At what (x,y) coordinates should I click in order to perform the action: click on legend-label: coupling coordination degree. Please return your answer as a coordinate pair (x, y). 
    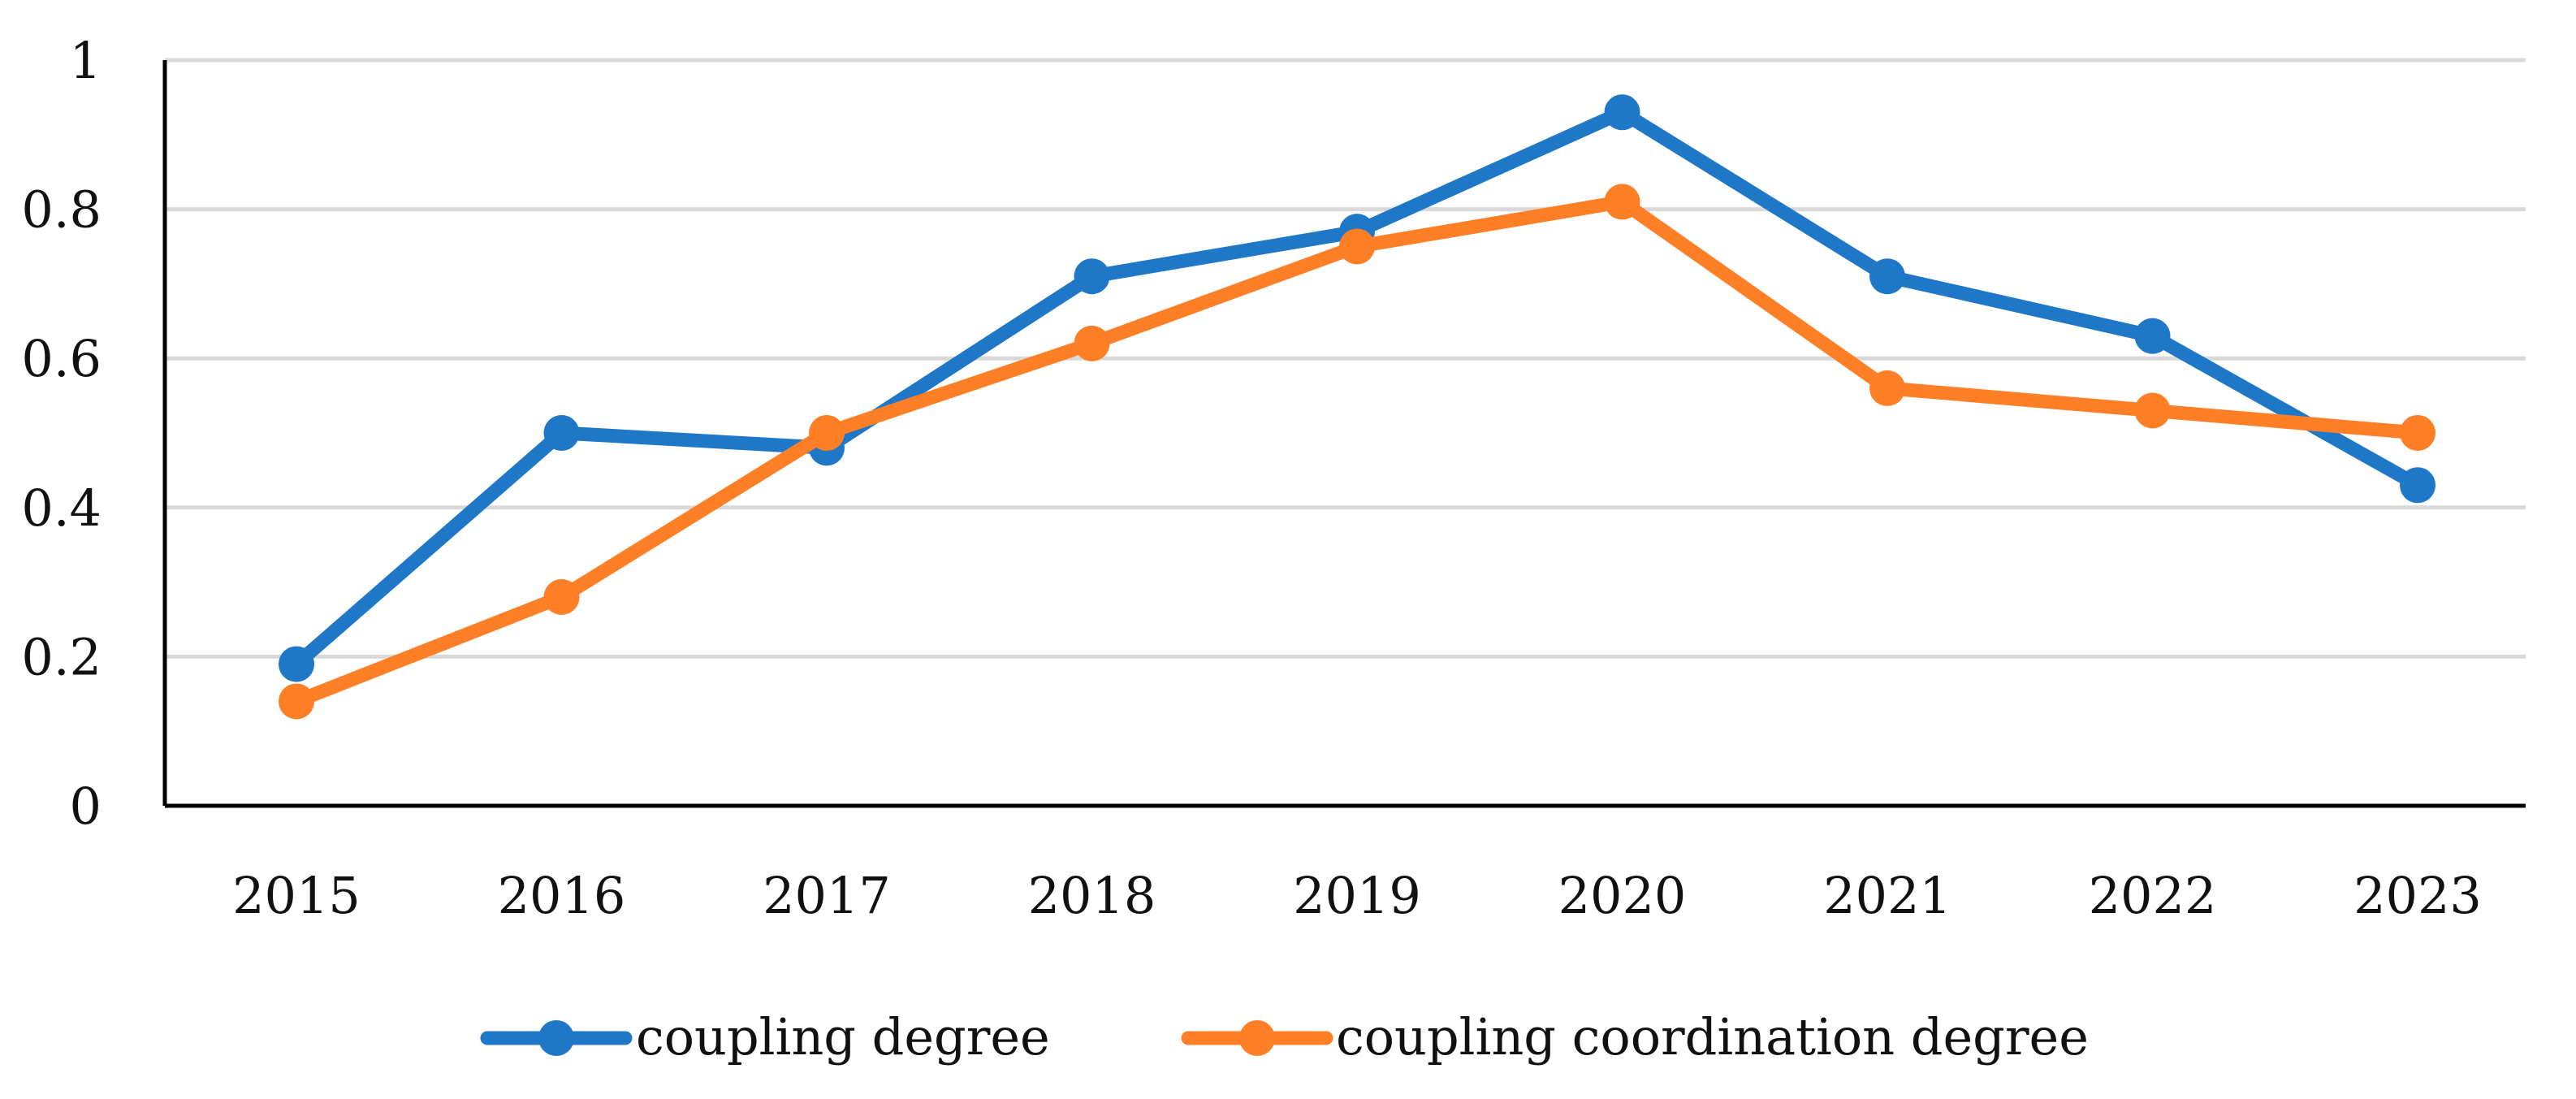
    Looking at the image, I should click on (1712, 1037).